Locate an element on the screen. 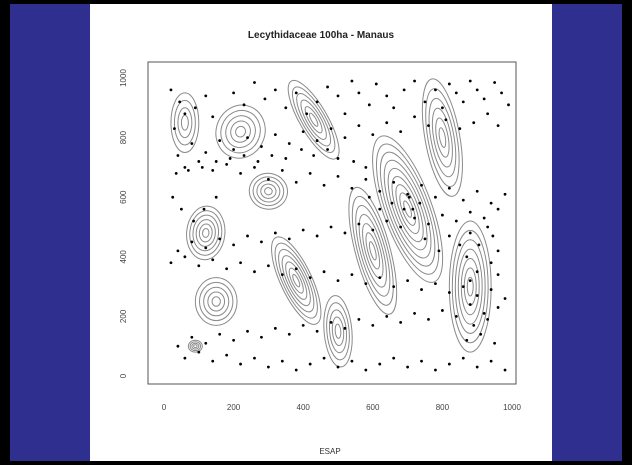 The image size is (632, 465). x-axis-label: ESAP is located at coordinates (329, 451).